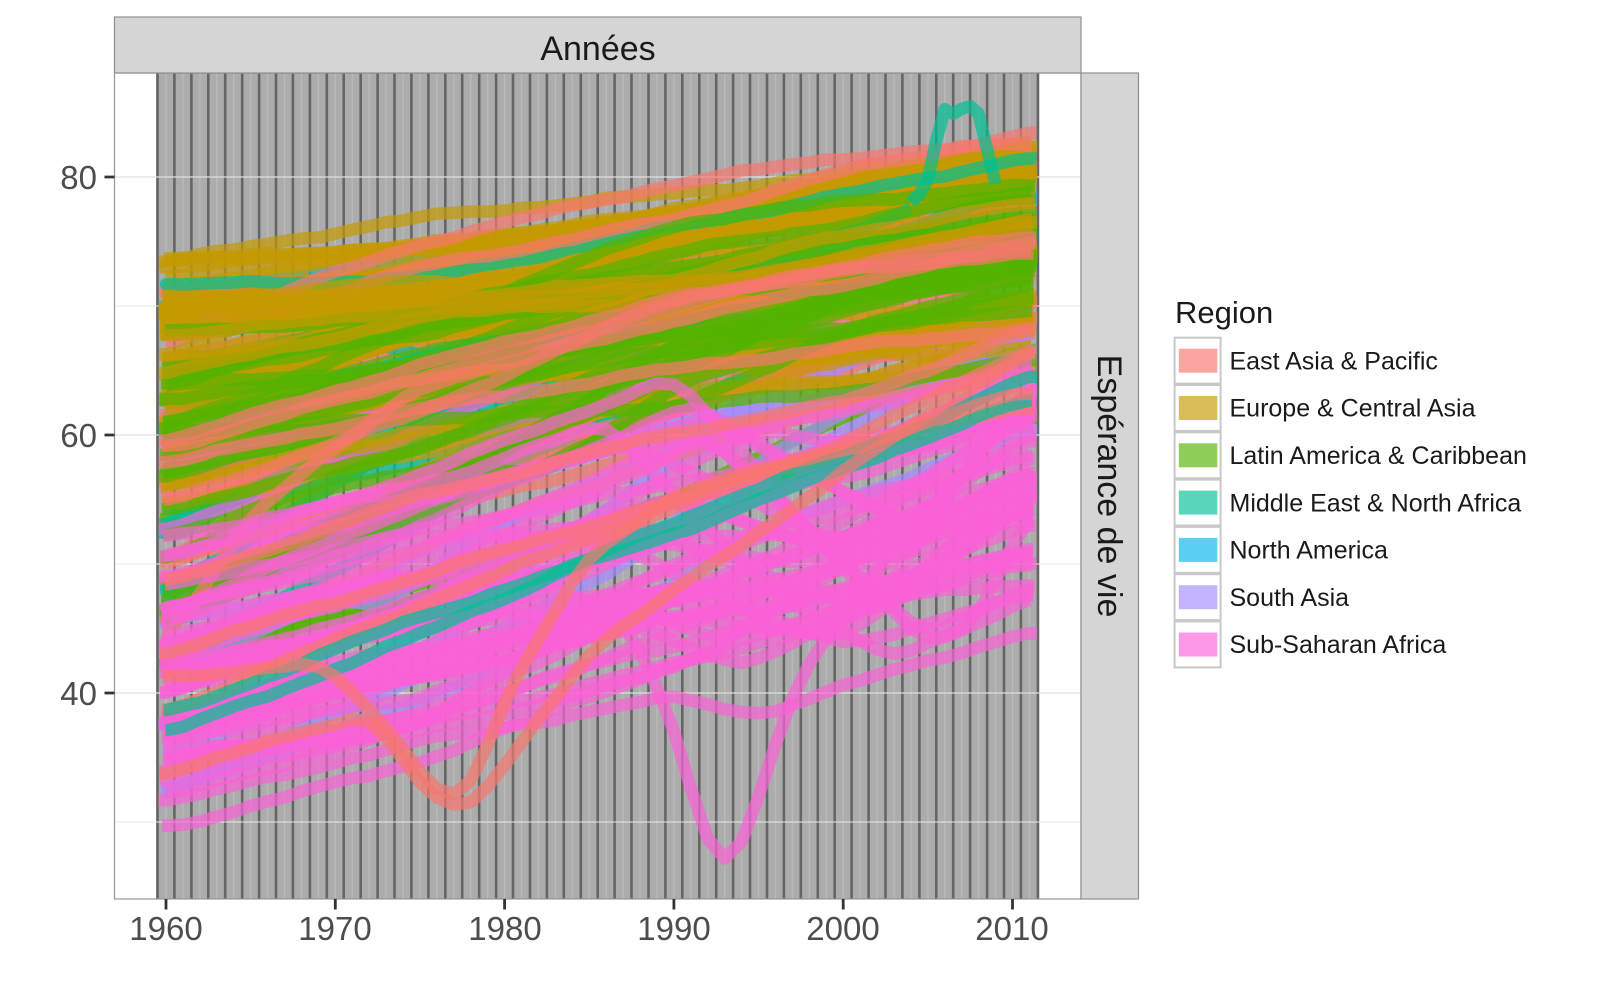 Image resolution: width=1600 pixels, height=1000 pixels. I want to click on svg-text: 60, so click(78, 435).